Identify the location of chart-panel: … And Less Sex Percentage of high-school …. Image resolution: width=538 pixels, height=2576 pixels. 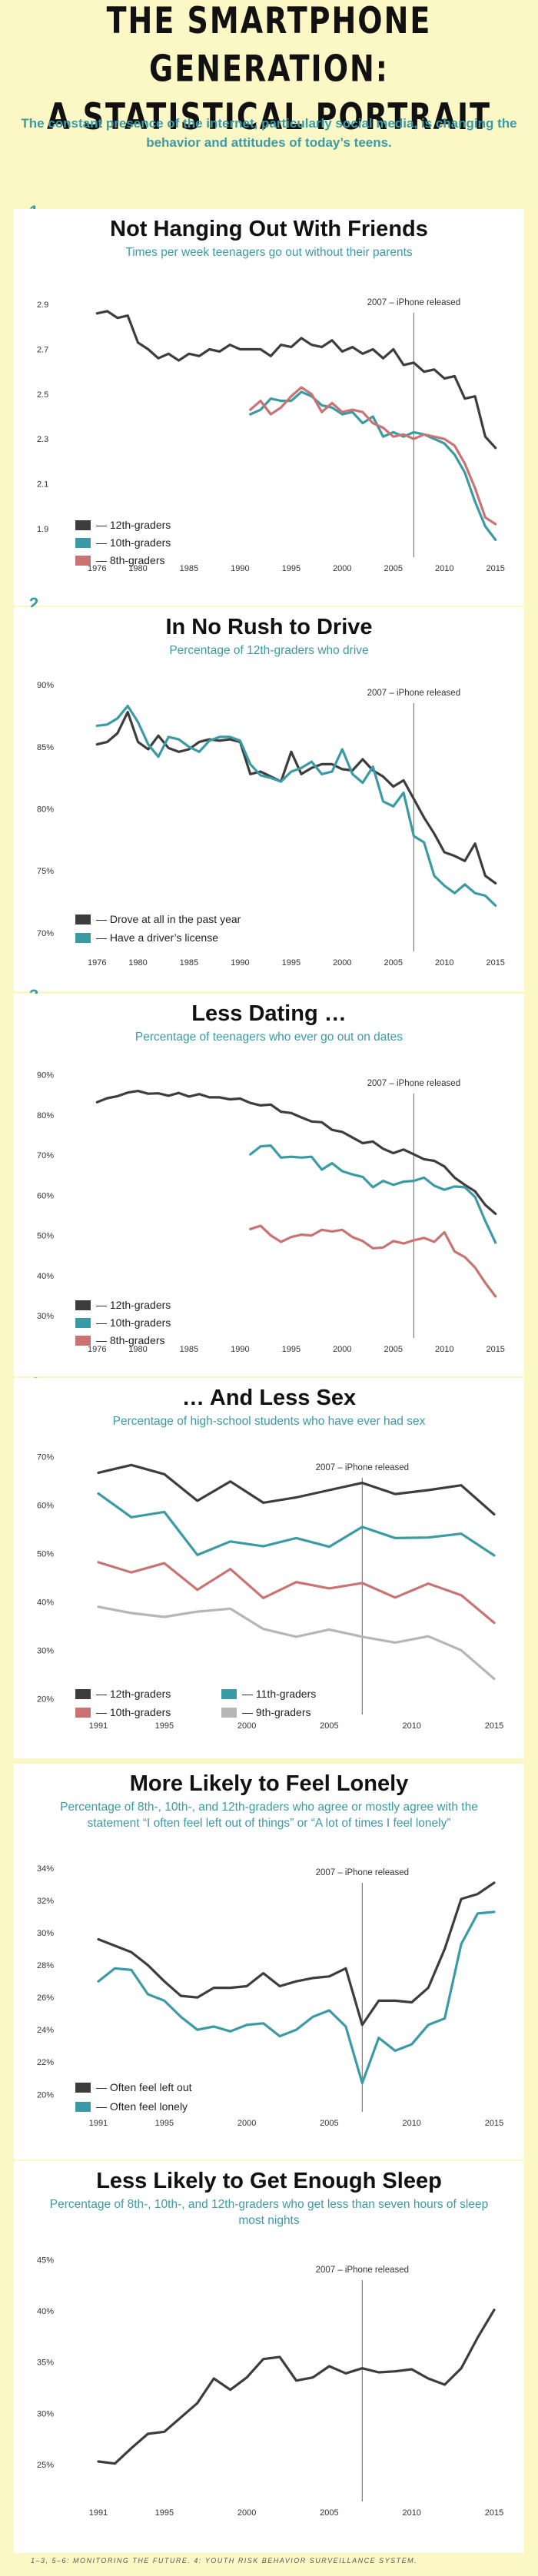
(269, 1568).